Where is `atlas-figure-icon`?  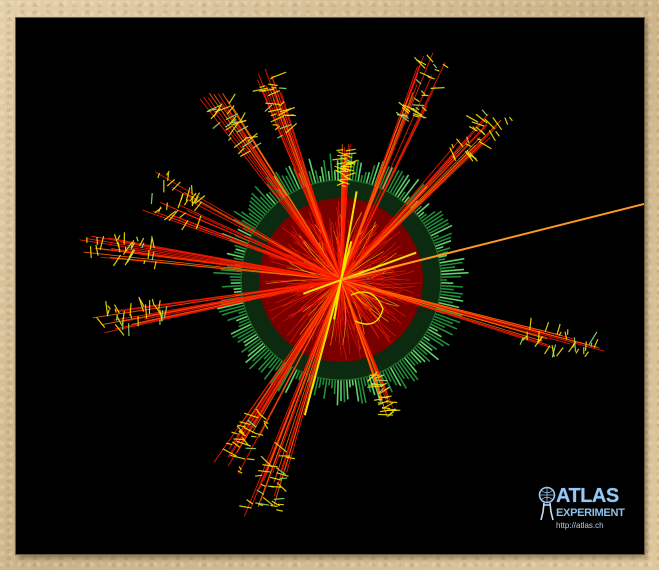
atlas-figure-icon is located at coordinates (547, 503).